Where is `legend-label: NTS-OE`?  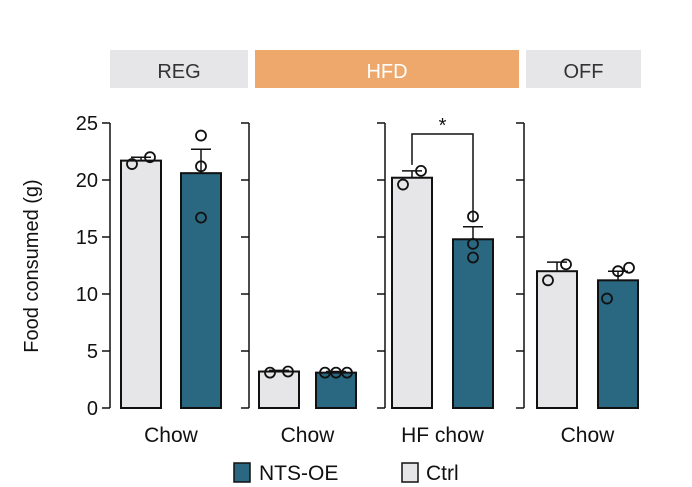 legend-label: NTS-OE is located at coordinates (298, 473).